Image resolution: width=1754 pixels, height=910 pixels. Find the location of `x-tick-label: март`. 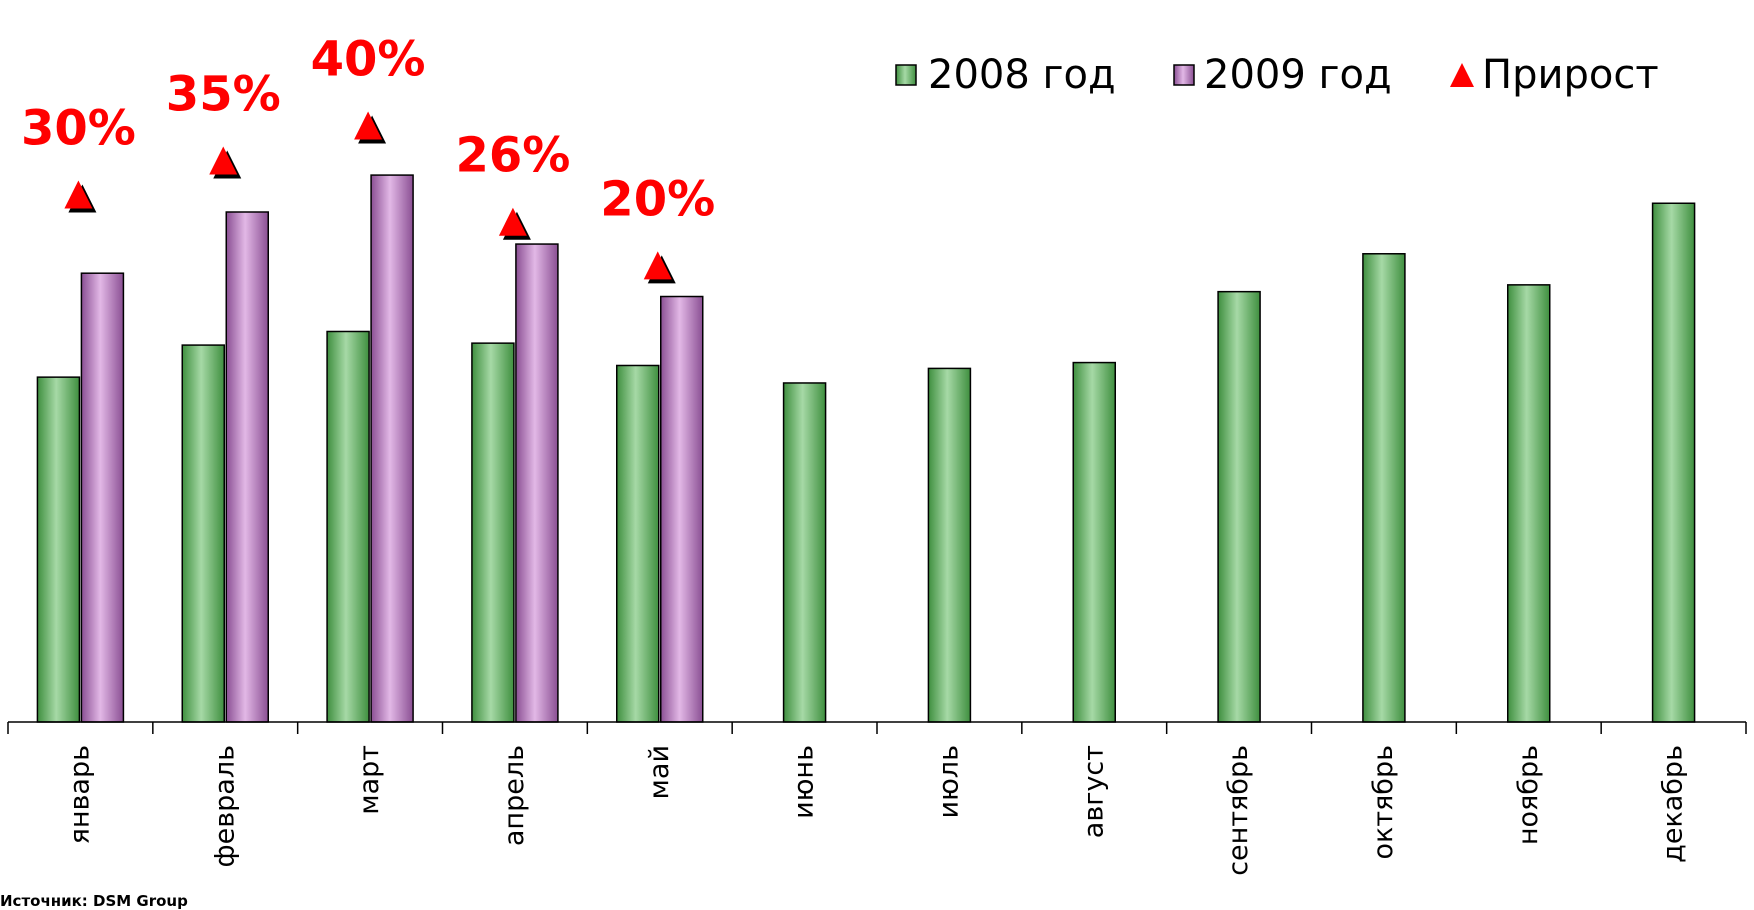

x-tick-label: март is located at coordinates (369, 780).